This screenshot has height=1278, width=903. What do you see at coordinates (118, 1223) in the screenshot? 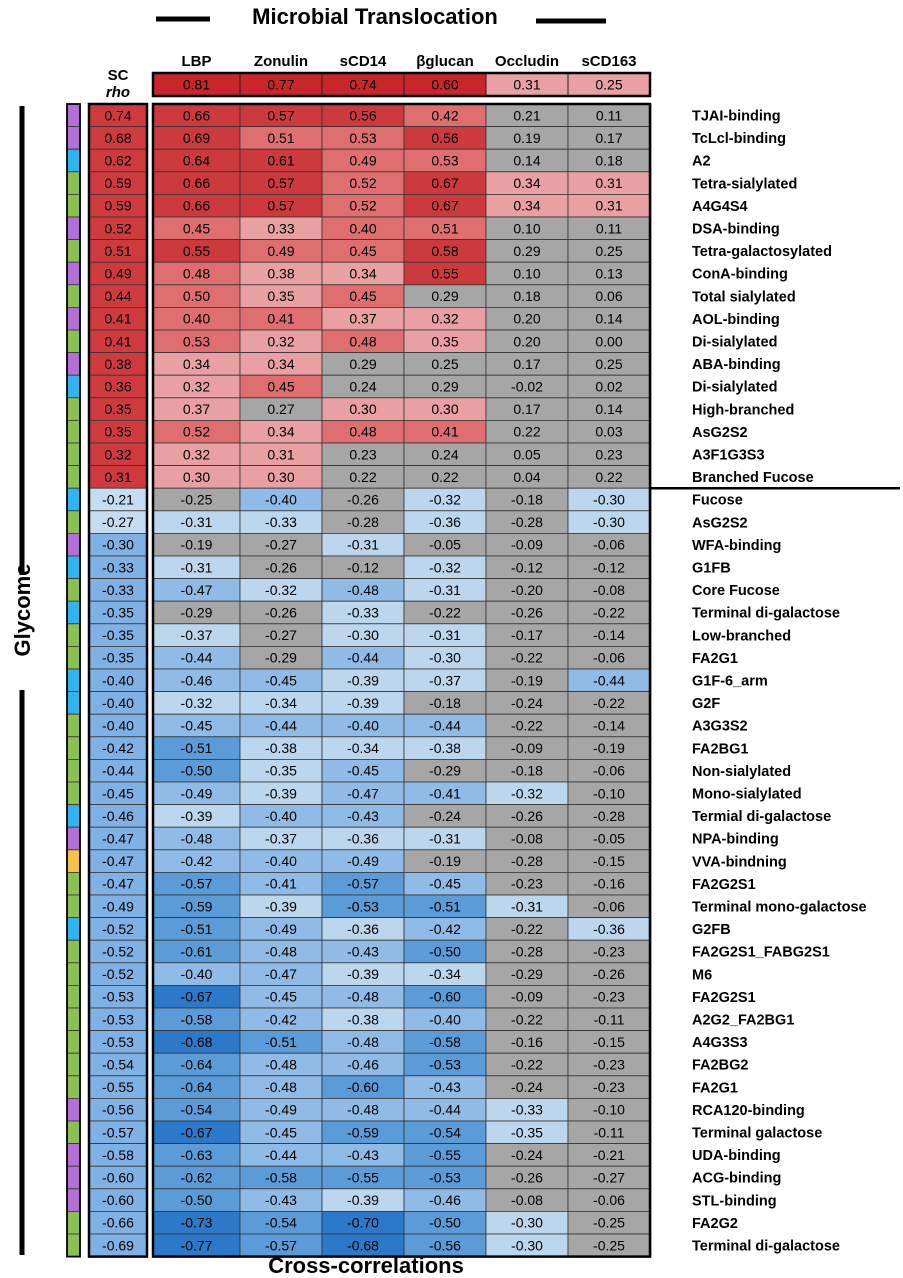
I see `sc-rho-value: -0.66` at bounding box center [118, 1223].